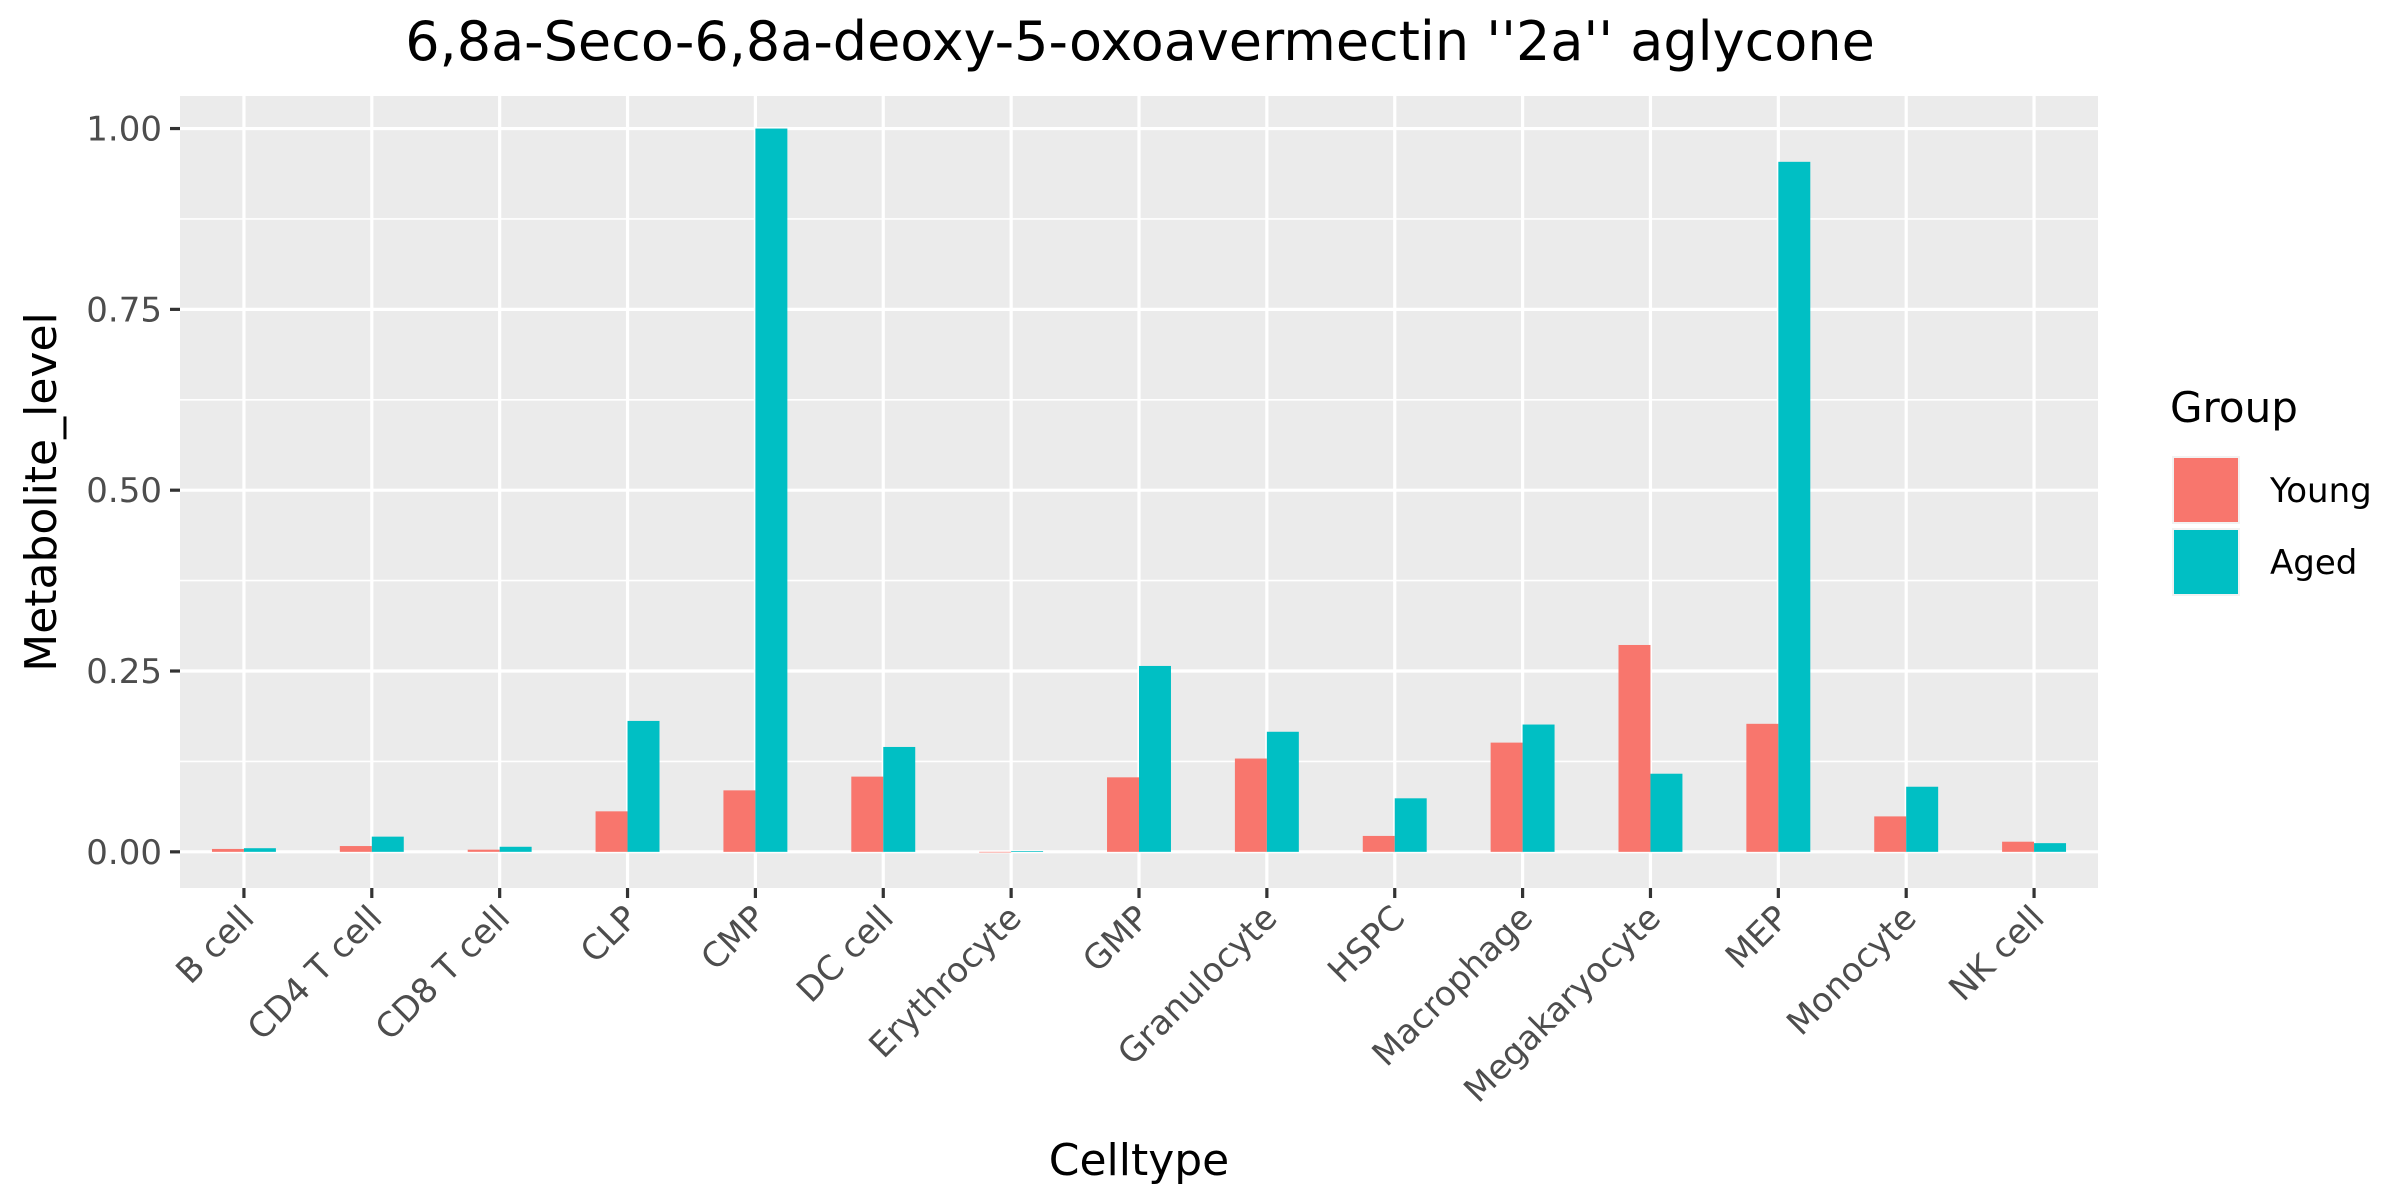  What do you see at coordinates (845, 954) in the screenshot?
I see `x-tick-label: DC cell` at bounding box center [845, 954].